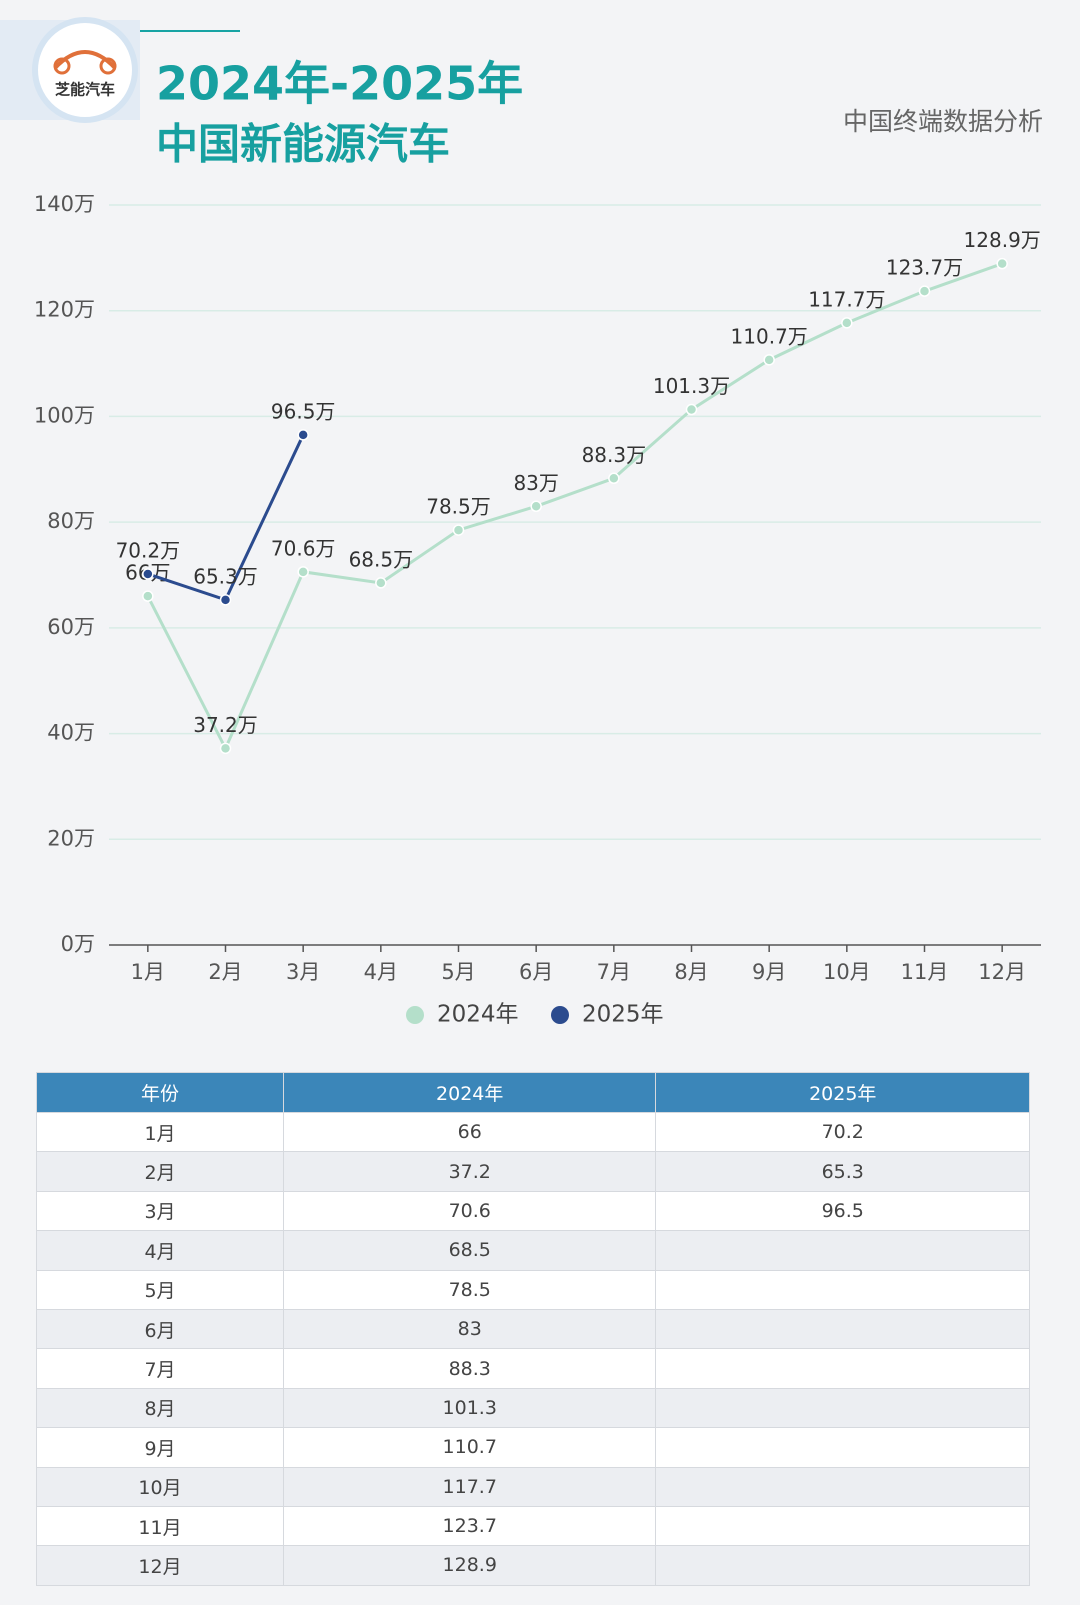  What do you see at coordinates (533, 1250) in the screenshot?
I see `table-row: 4月 68.5` at bounding box center [533, 1250].